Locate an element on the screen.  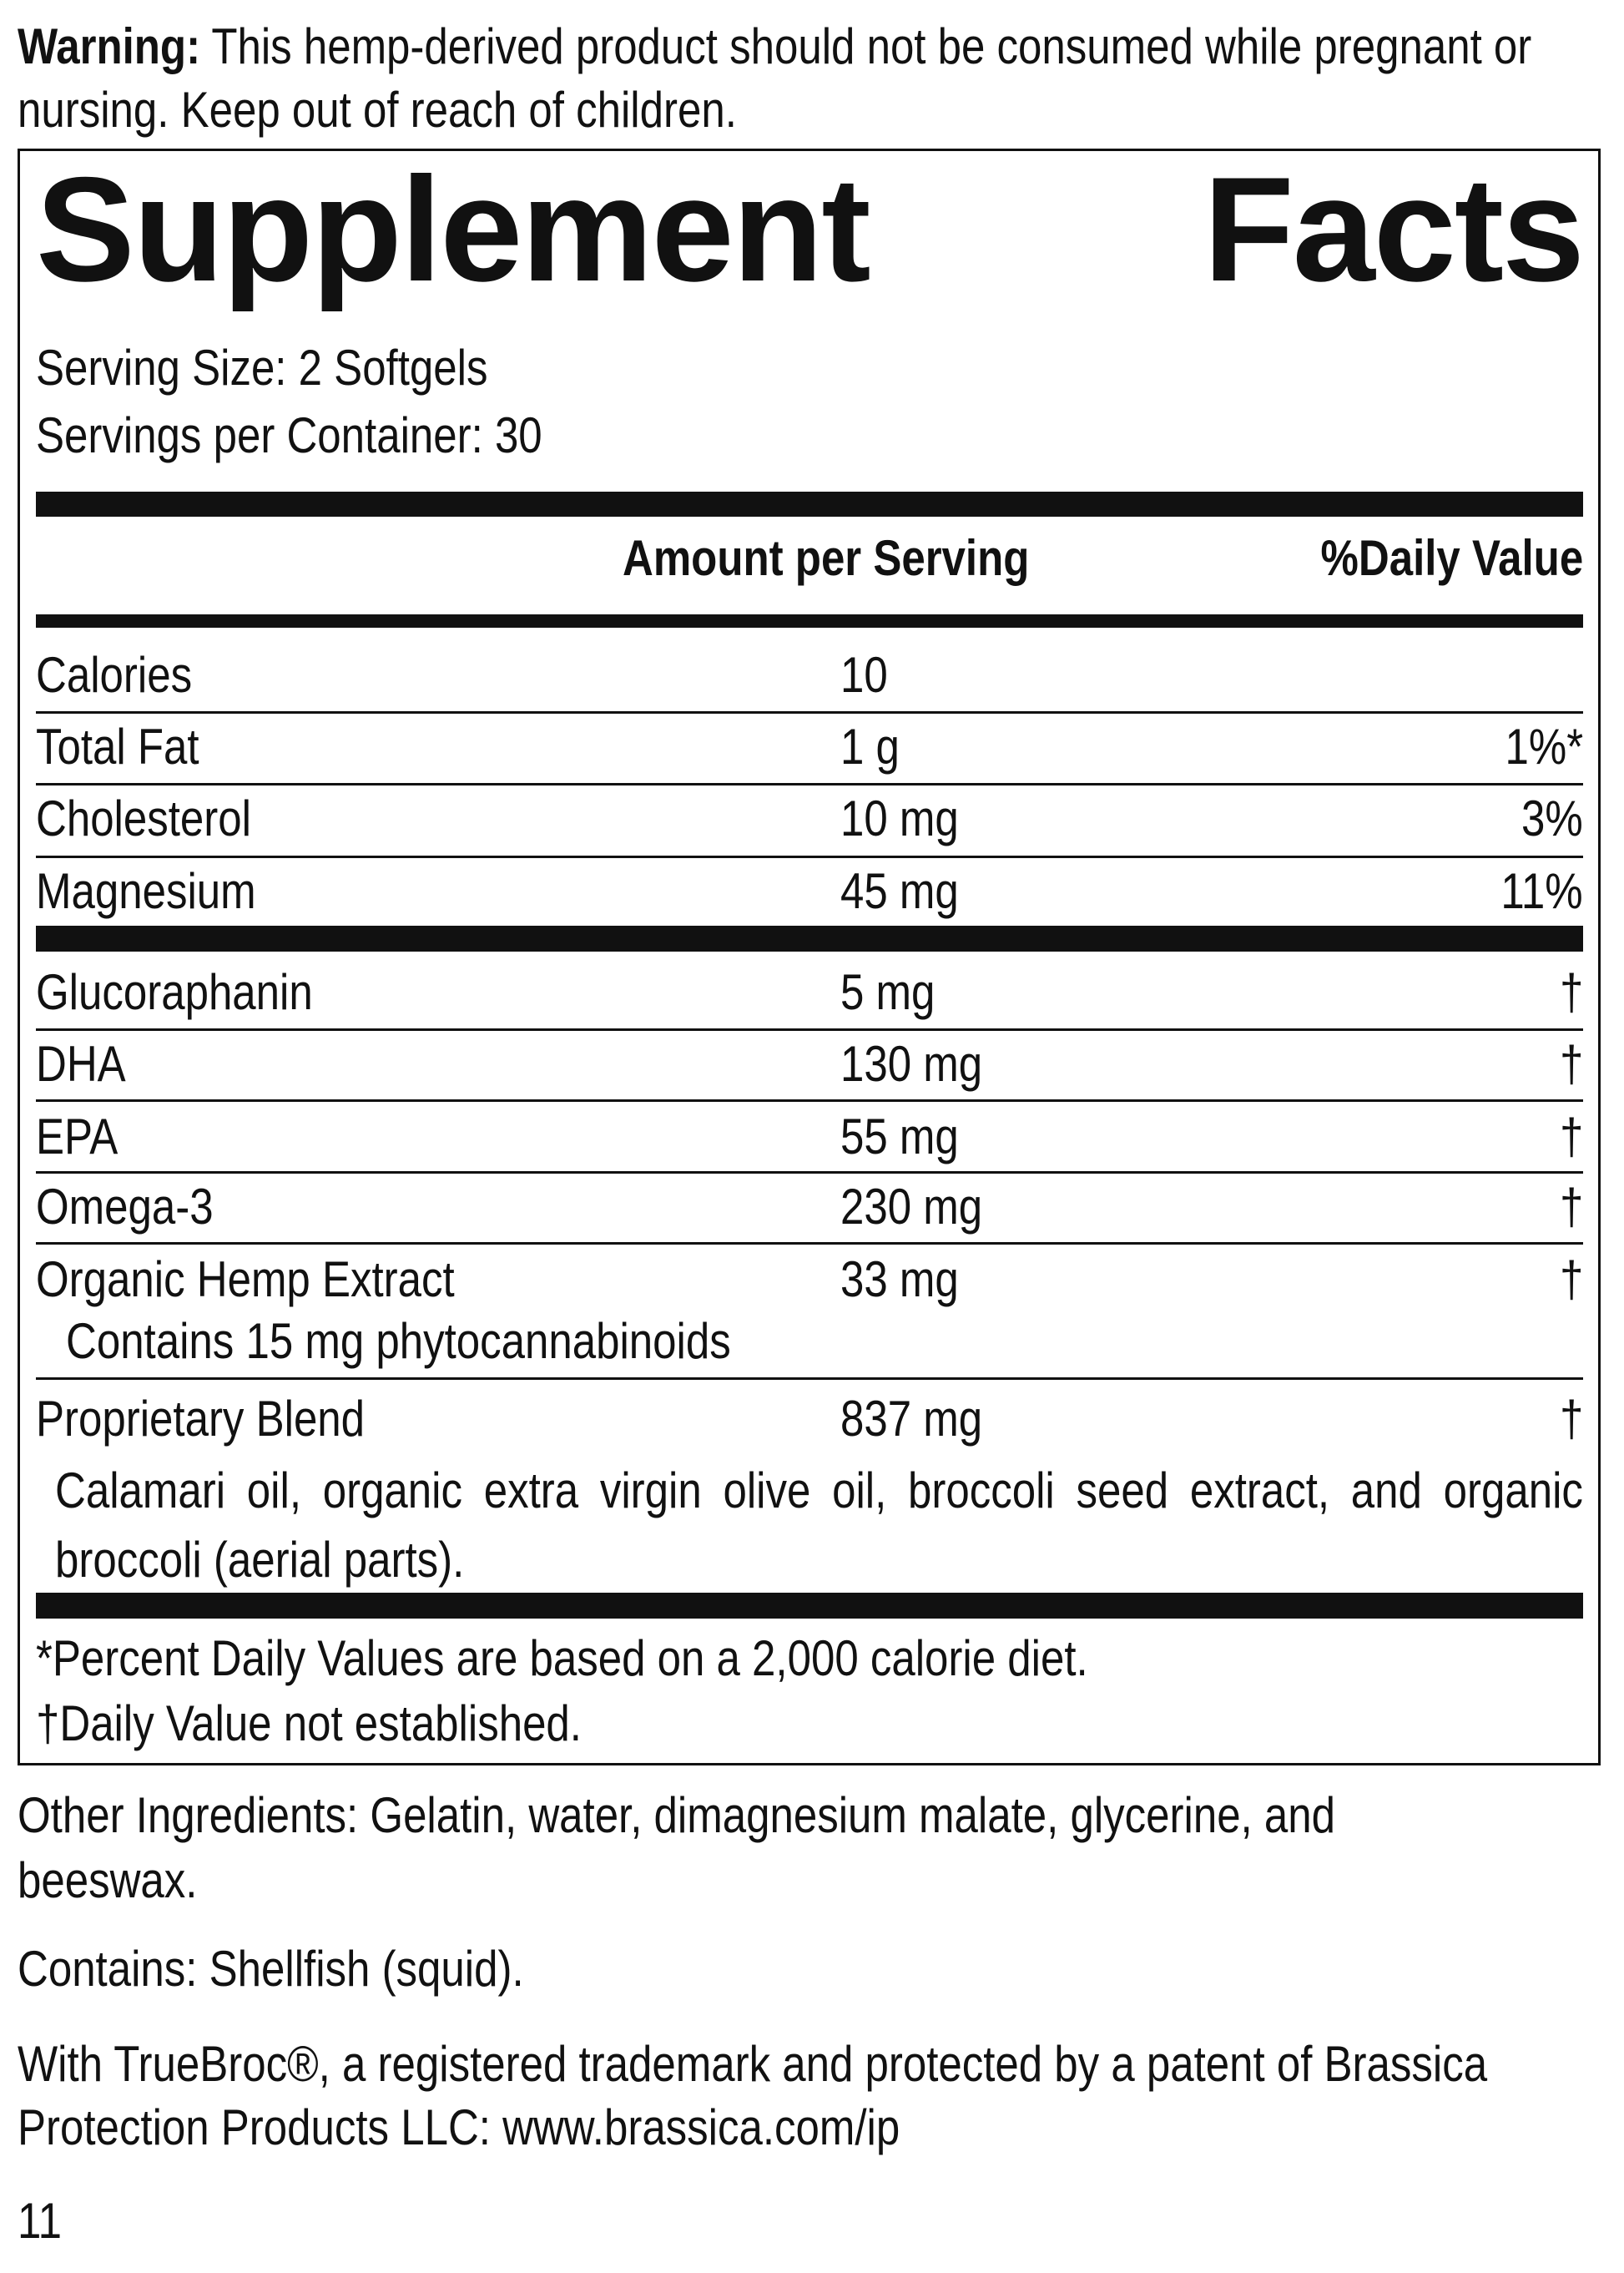
nutrient-name: DHA is located at coordinates (81, 1064).